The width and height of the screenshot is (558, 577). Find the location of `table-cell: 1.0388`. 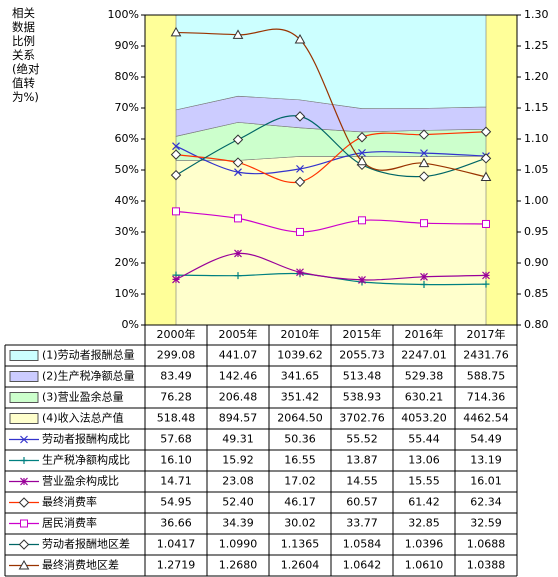

table-cell: 1.0388 is located at coordinates (486, 565).